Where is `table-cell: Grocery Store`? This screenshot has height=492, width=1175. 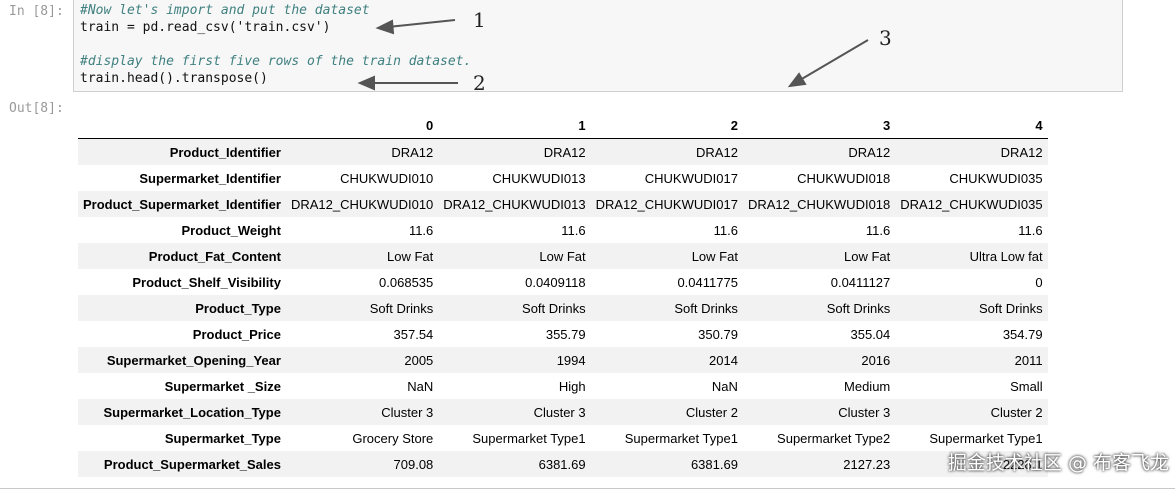
table-cell: Grocery Store is located at coordinates (393, 438).